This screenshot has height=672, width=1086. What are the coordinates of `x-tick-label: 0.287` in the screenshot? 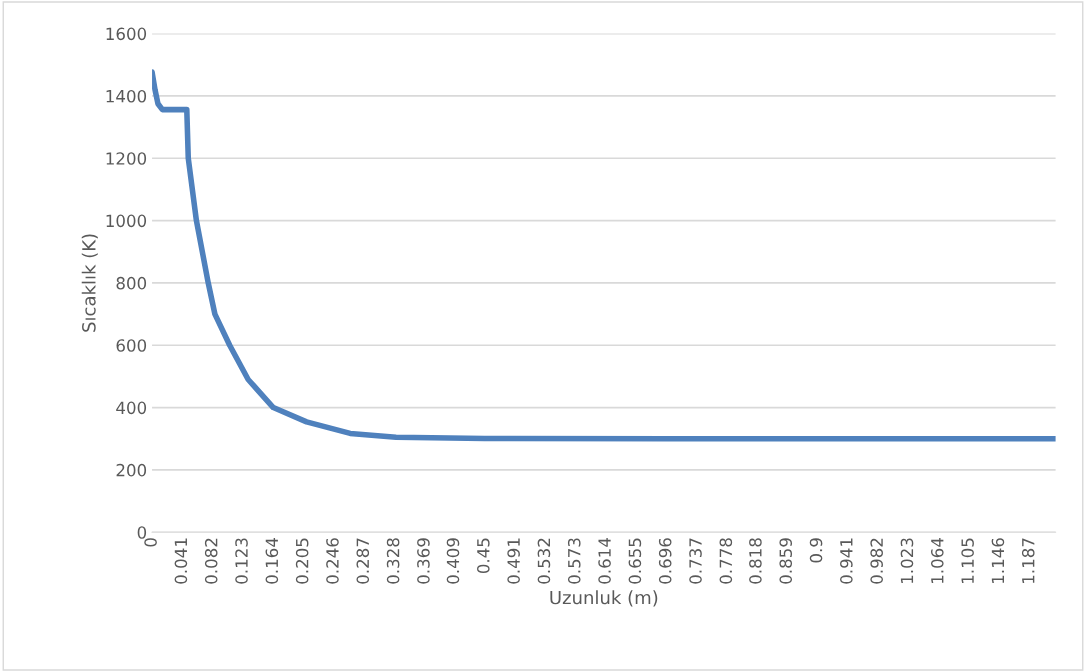 It's located at (363, 561).